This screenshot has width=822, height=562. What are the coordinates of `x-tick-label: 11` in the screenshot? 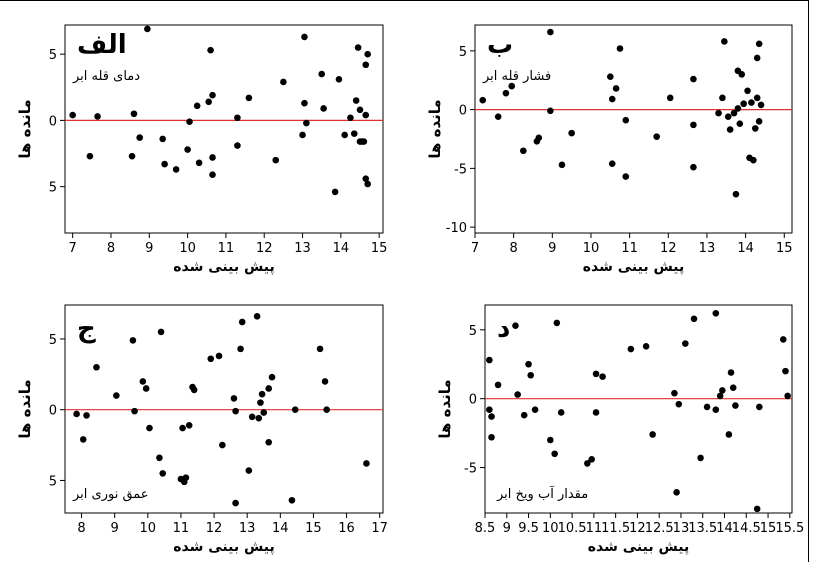 It's located at (594, 528).